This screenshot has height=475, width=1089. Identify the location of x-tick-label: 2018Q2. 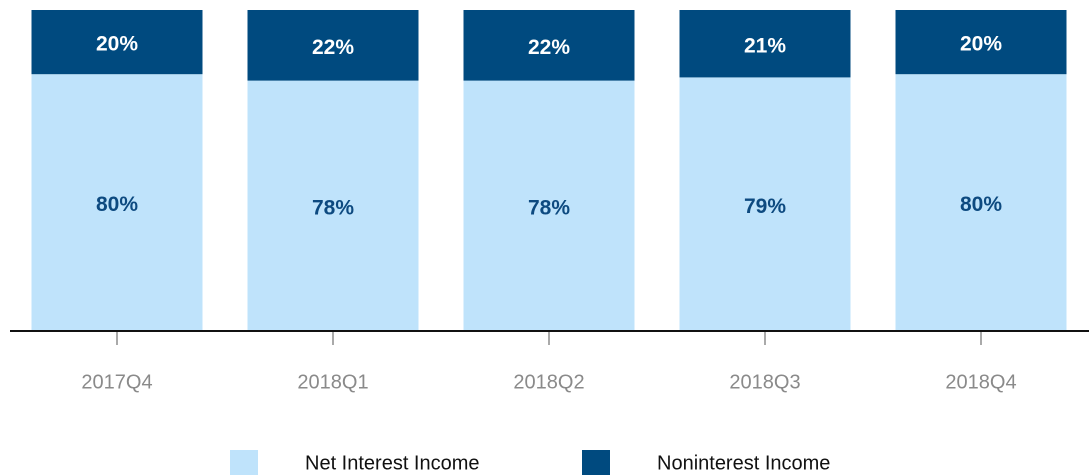
(548, 382).